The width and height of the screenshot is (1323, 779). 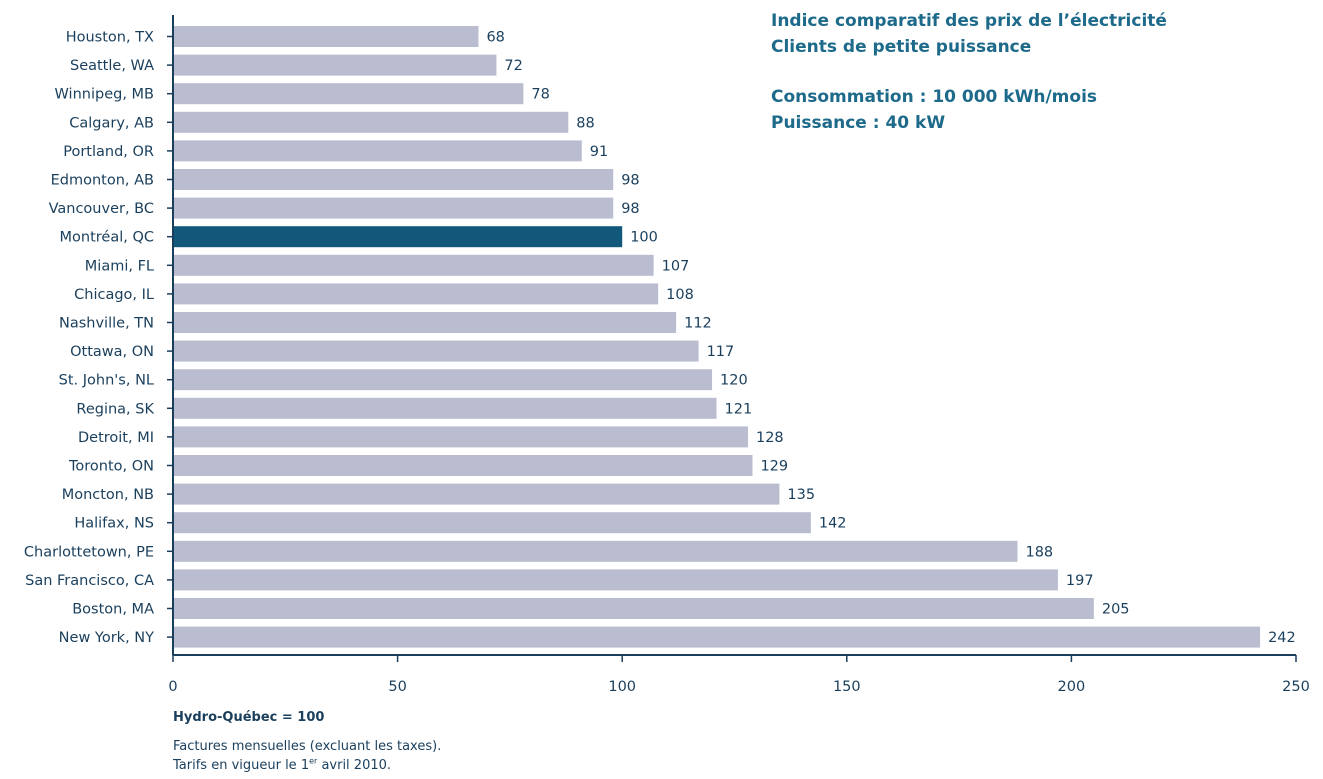 What do you see at coordinates (106, 324) in the screenshot?
I see `category-label: Nashville, TN` at bounding box center [106, 324].